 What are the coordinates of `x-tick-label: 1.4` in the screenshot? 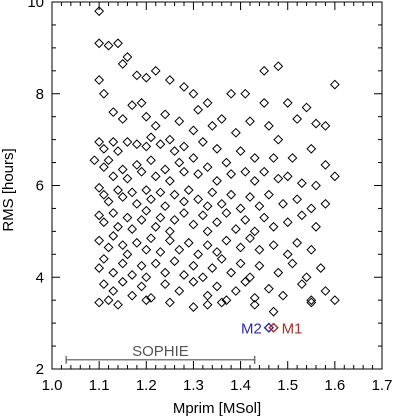 It's located at (240, 385).